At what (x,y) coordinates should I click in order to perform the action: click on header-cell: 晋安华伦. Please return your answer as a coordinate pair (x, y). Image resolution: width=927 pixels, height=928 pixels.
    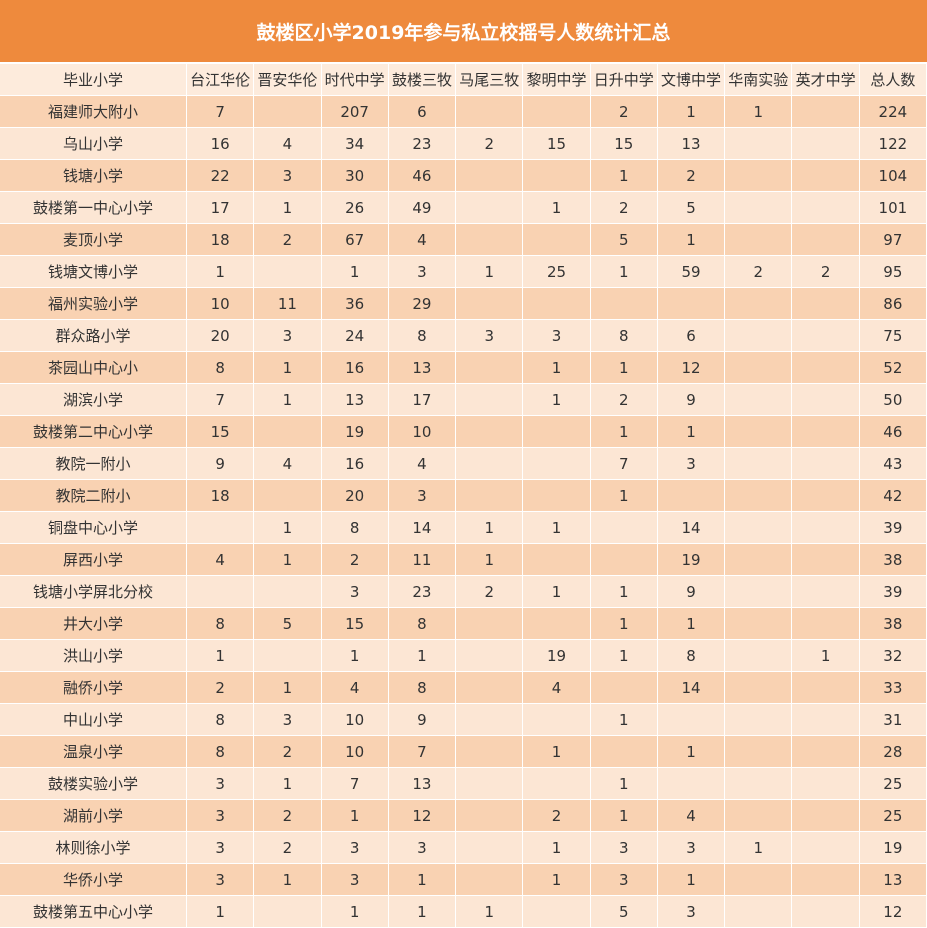
    Looking at the image, I should click on (288, 80).